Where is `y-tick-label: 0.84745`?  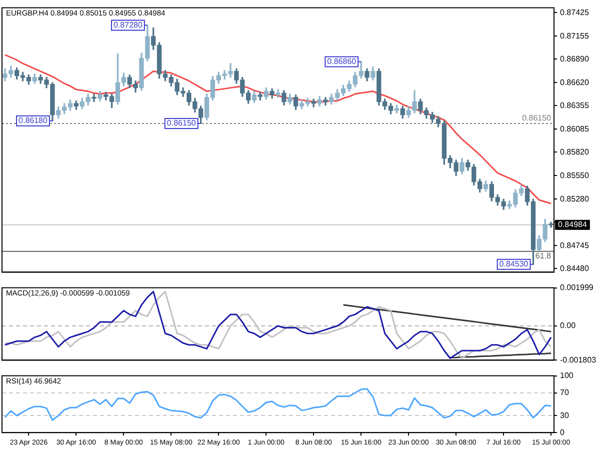
y-tick-label: 0.84745 is located at coordinates (575, 245).